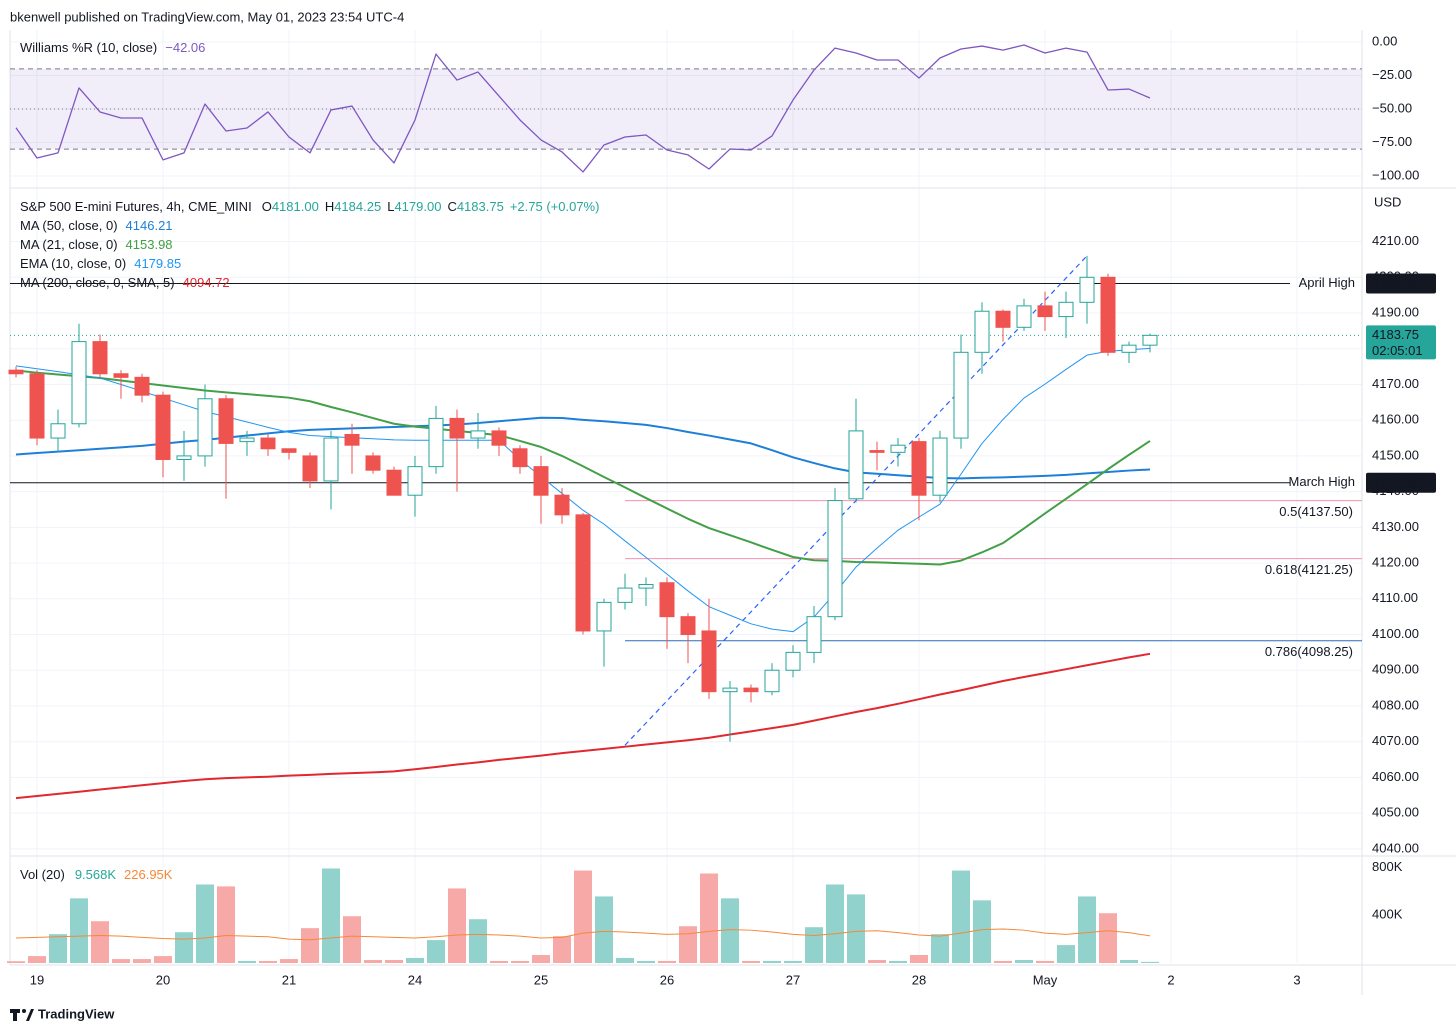 This screenshot has width=1456, height=1034. What do you see at coordinates (1045, 979) in the screenshot?
I see `x-tick-label: May` at bounding box center [1045, 979].